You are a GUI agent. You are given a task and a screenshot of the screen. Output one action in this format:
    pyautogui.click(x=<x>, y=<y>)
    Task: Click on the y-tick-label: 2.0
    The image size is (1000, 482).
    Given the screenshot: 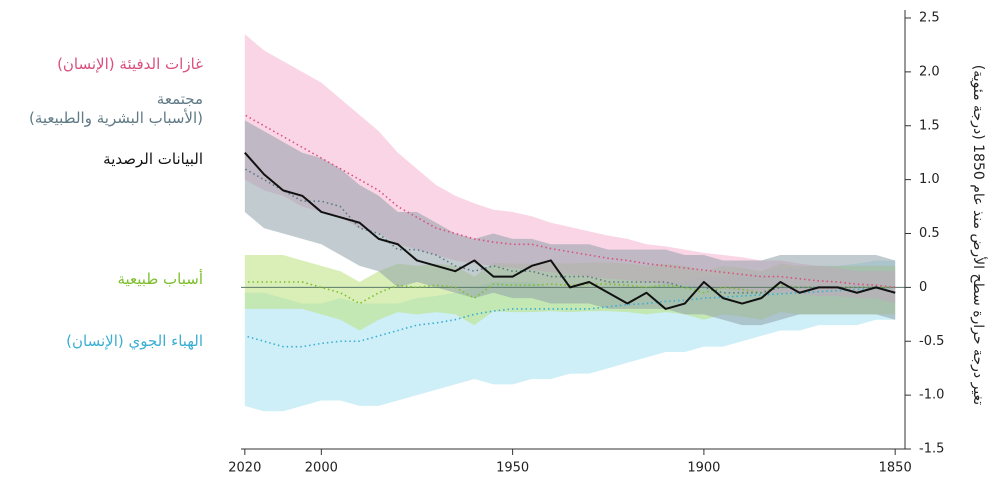 What is the action you would take?
    pyautogui.click(x=929, y=71)
    